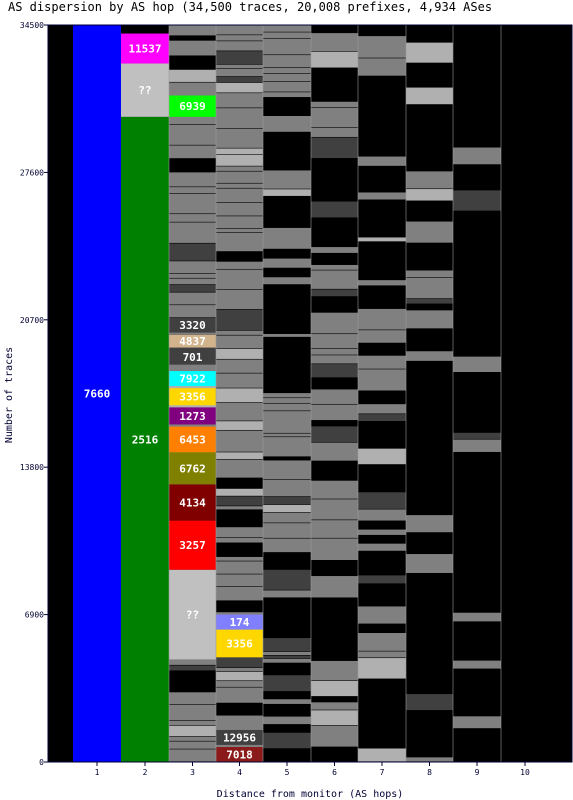 This screenshot has width=573, height=800. I want to click on y-tick-label: 20700, so click(32, 320).